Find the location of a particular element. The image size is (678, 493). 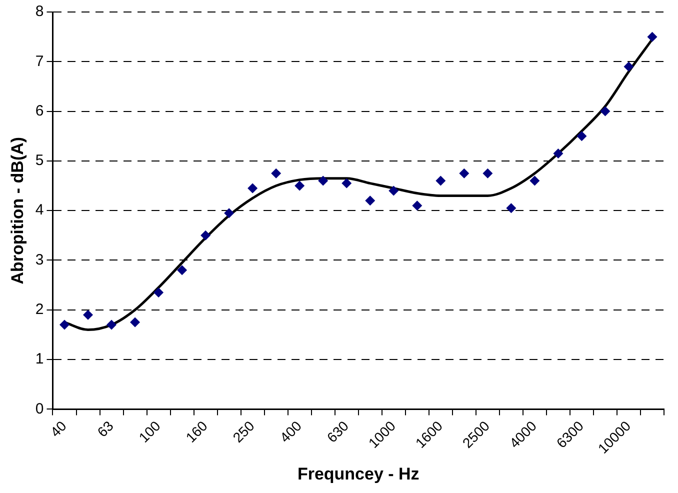

y-tick-label: 2 is located at coordinates (39, 309).